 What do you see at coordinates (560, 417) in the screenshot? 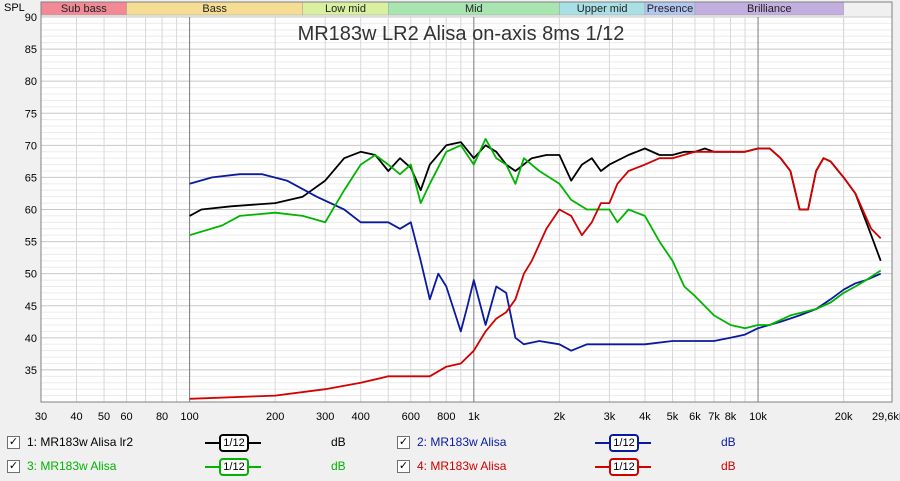
I see `x-tick-label: 2k` at bounding box center [560, 417].